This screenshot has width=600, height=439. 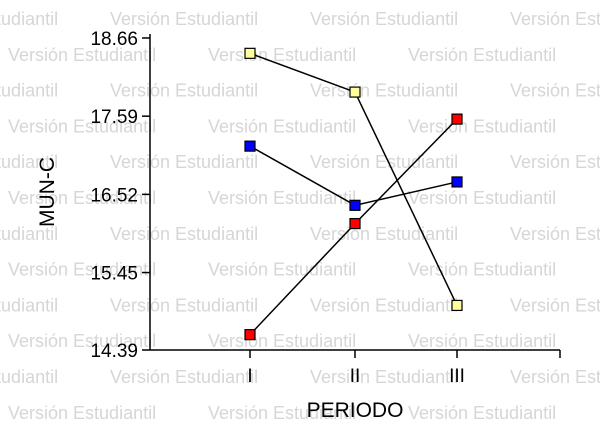 What do you see at coordinates (355, 376) in the screenshot?
I see `x-tick-label: II` at bounding box center [355, 376].